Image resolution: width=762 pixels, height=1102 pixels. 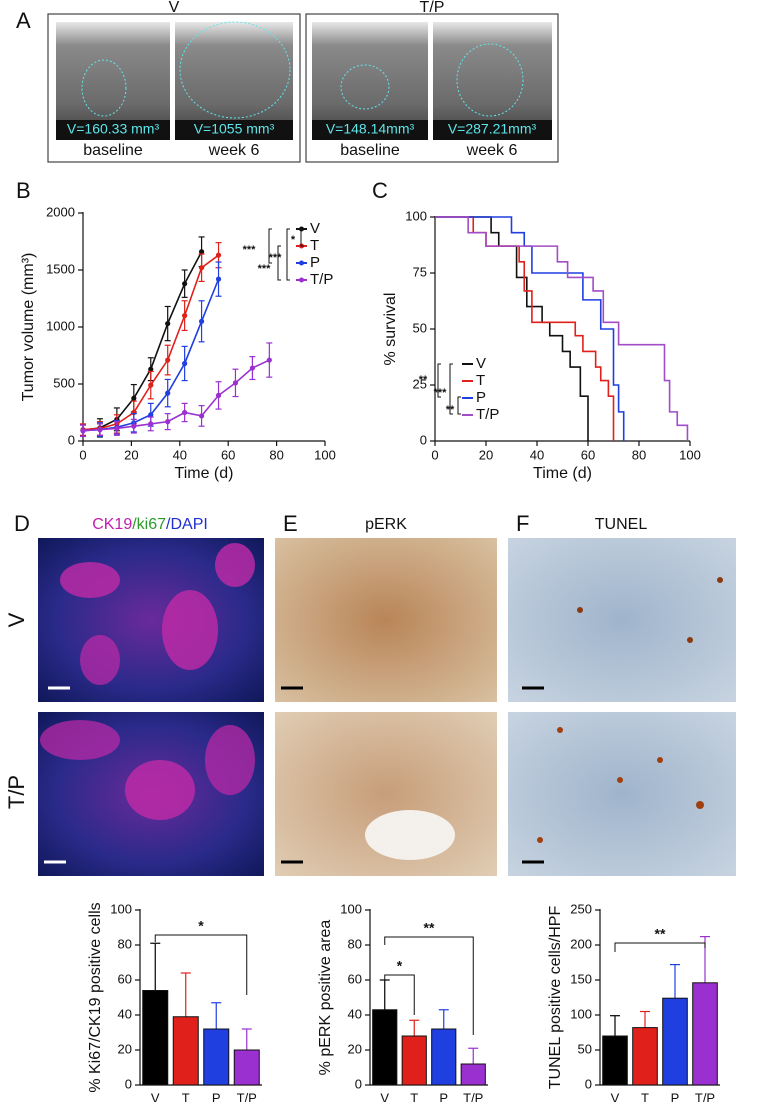 What do you see at coordinates (386, 794) in the screenshot?
I see `ihc-image` at bounding box center [386, 794].